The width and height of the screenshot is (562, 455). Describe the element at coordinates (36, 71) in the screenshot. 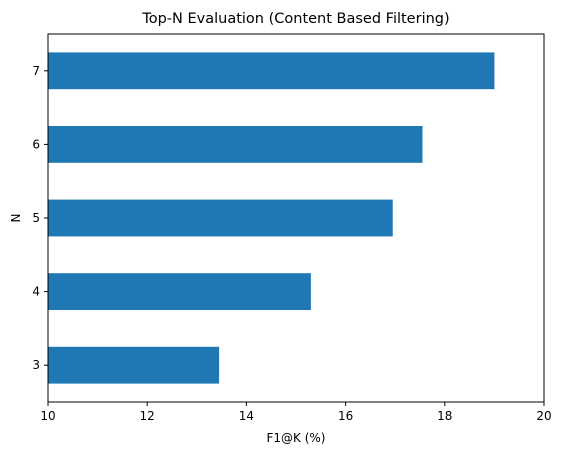

I see `y-tick-label-7: 7` at that location.